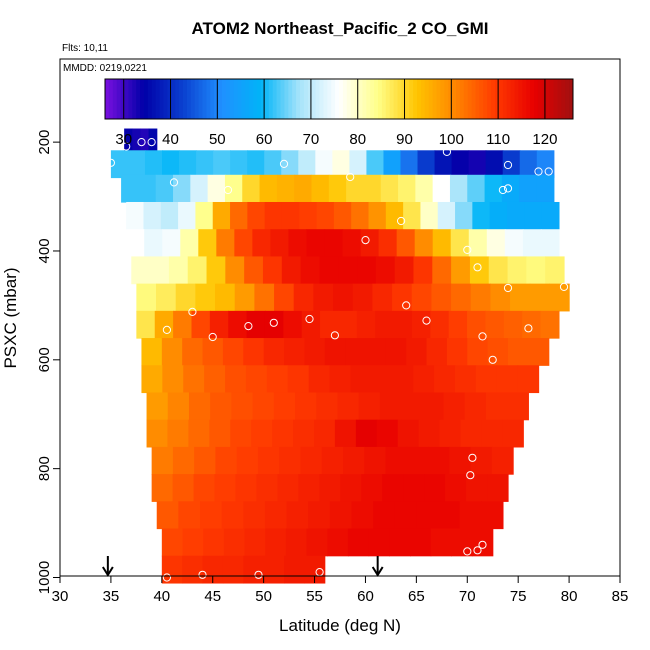  Describe the element at coordinates (123, 139) in the screenshot. I see `colorbar-tick-label: 30` at that location.